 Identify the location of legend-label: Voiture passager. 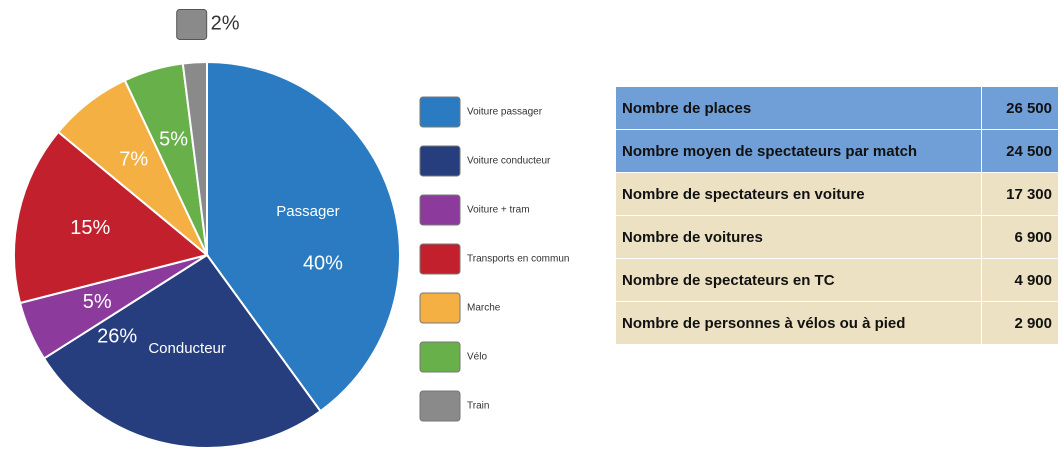
(505, 112).